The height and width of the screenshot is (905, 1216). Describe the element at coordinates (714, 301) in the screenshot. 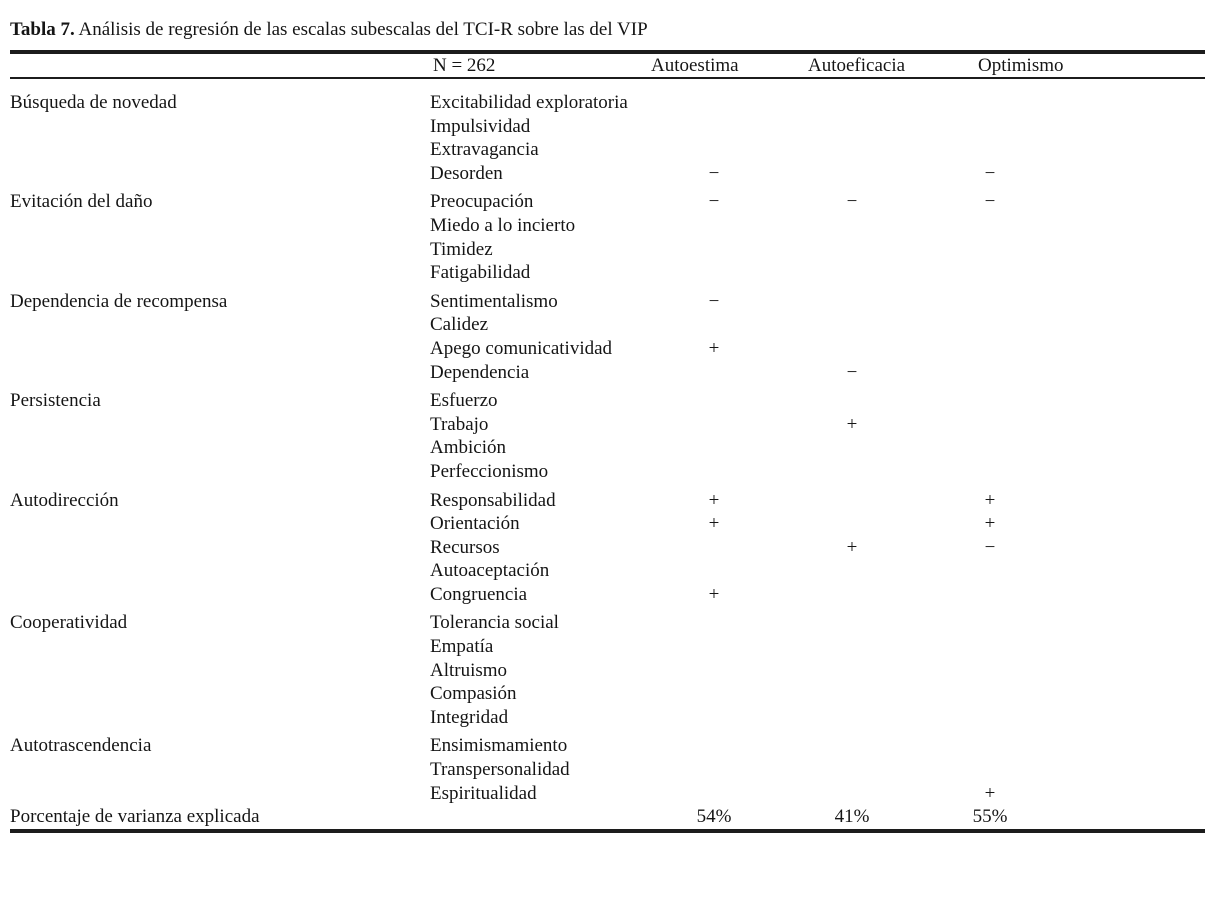

I see `sign-cell-autoestima: −` at that location.